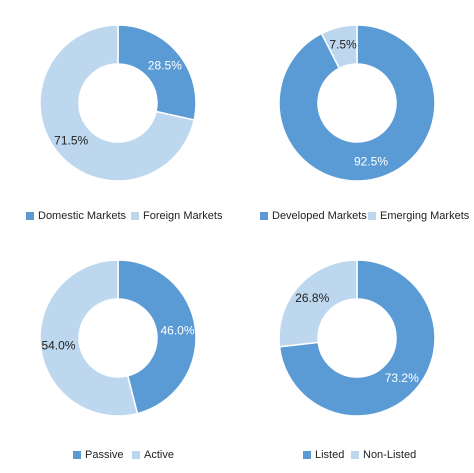 This screenshot has width=474, height=473. I want to click on slice-label-passive: 46.0%, so click(178, 330).